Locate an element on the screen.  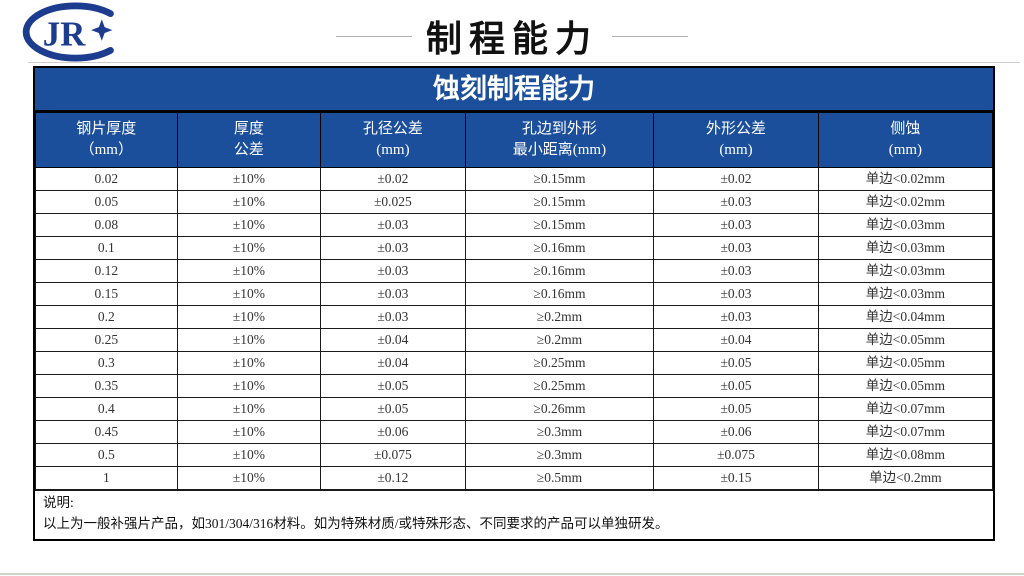
table-cell: 0.45 is located at coordinates (106, 432).